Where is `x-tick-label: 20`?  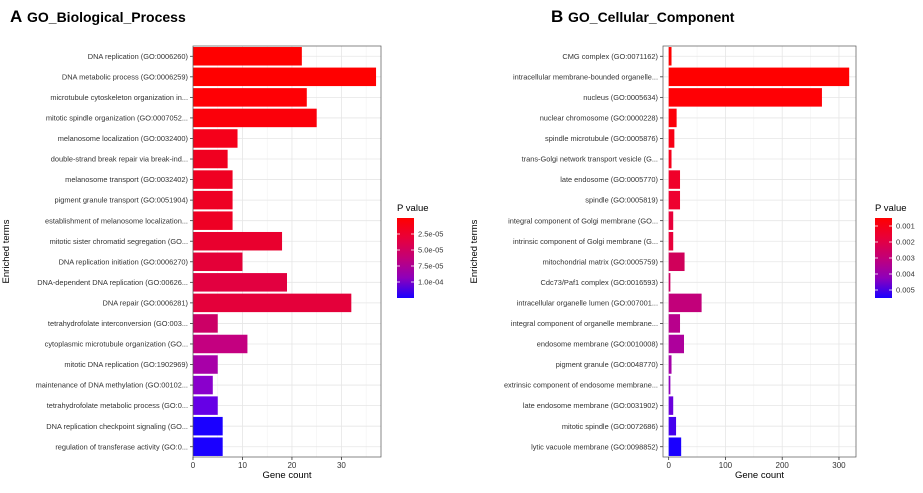 x-tick-label: 20 is located at coordinates (291, 465).